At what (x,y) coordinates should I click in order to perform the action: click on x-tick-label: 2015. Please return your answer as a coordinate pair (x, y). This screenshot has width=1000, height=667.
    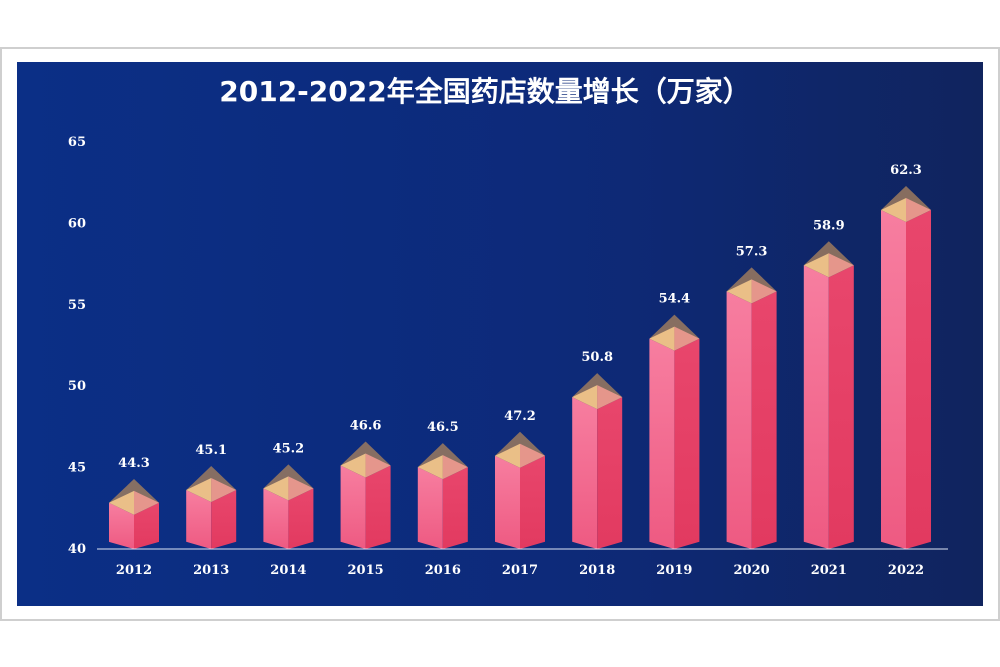
    Looking at the image, I should click on (366, 570).